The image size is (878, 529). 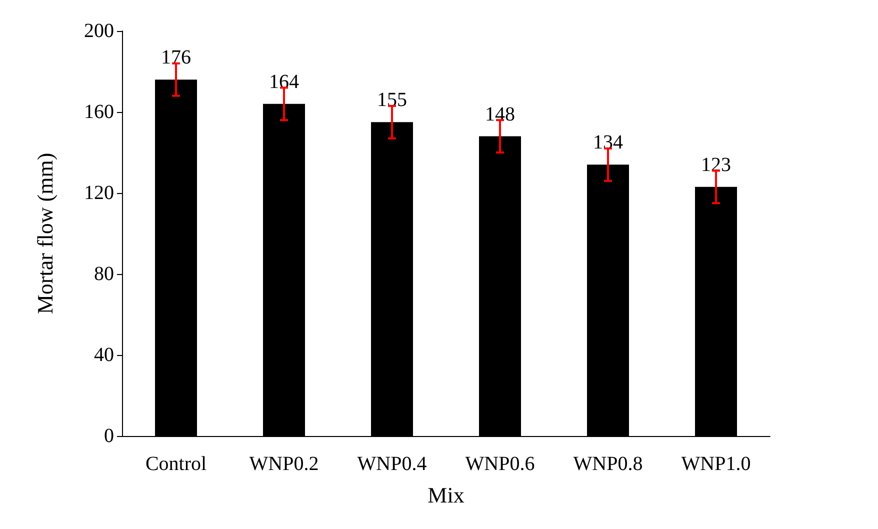 What do you see at coordinates (176, 57) in the screenshot?
I see `data-label: 176` at bounding box center [176, 57].